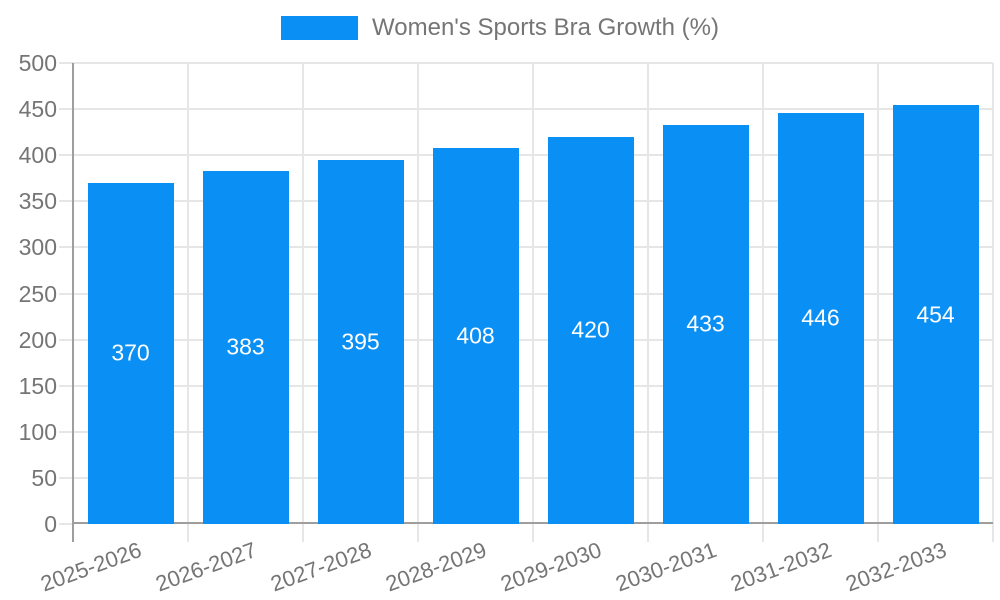 This screenshot has height=600, width=1000. I want to click on x-axis-tick-label: 2031-2032, so click(781, 567).